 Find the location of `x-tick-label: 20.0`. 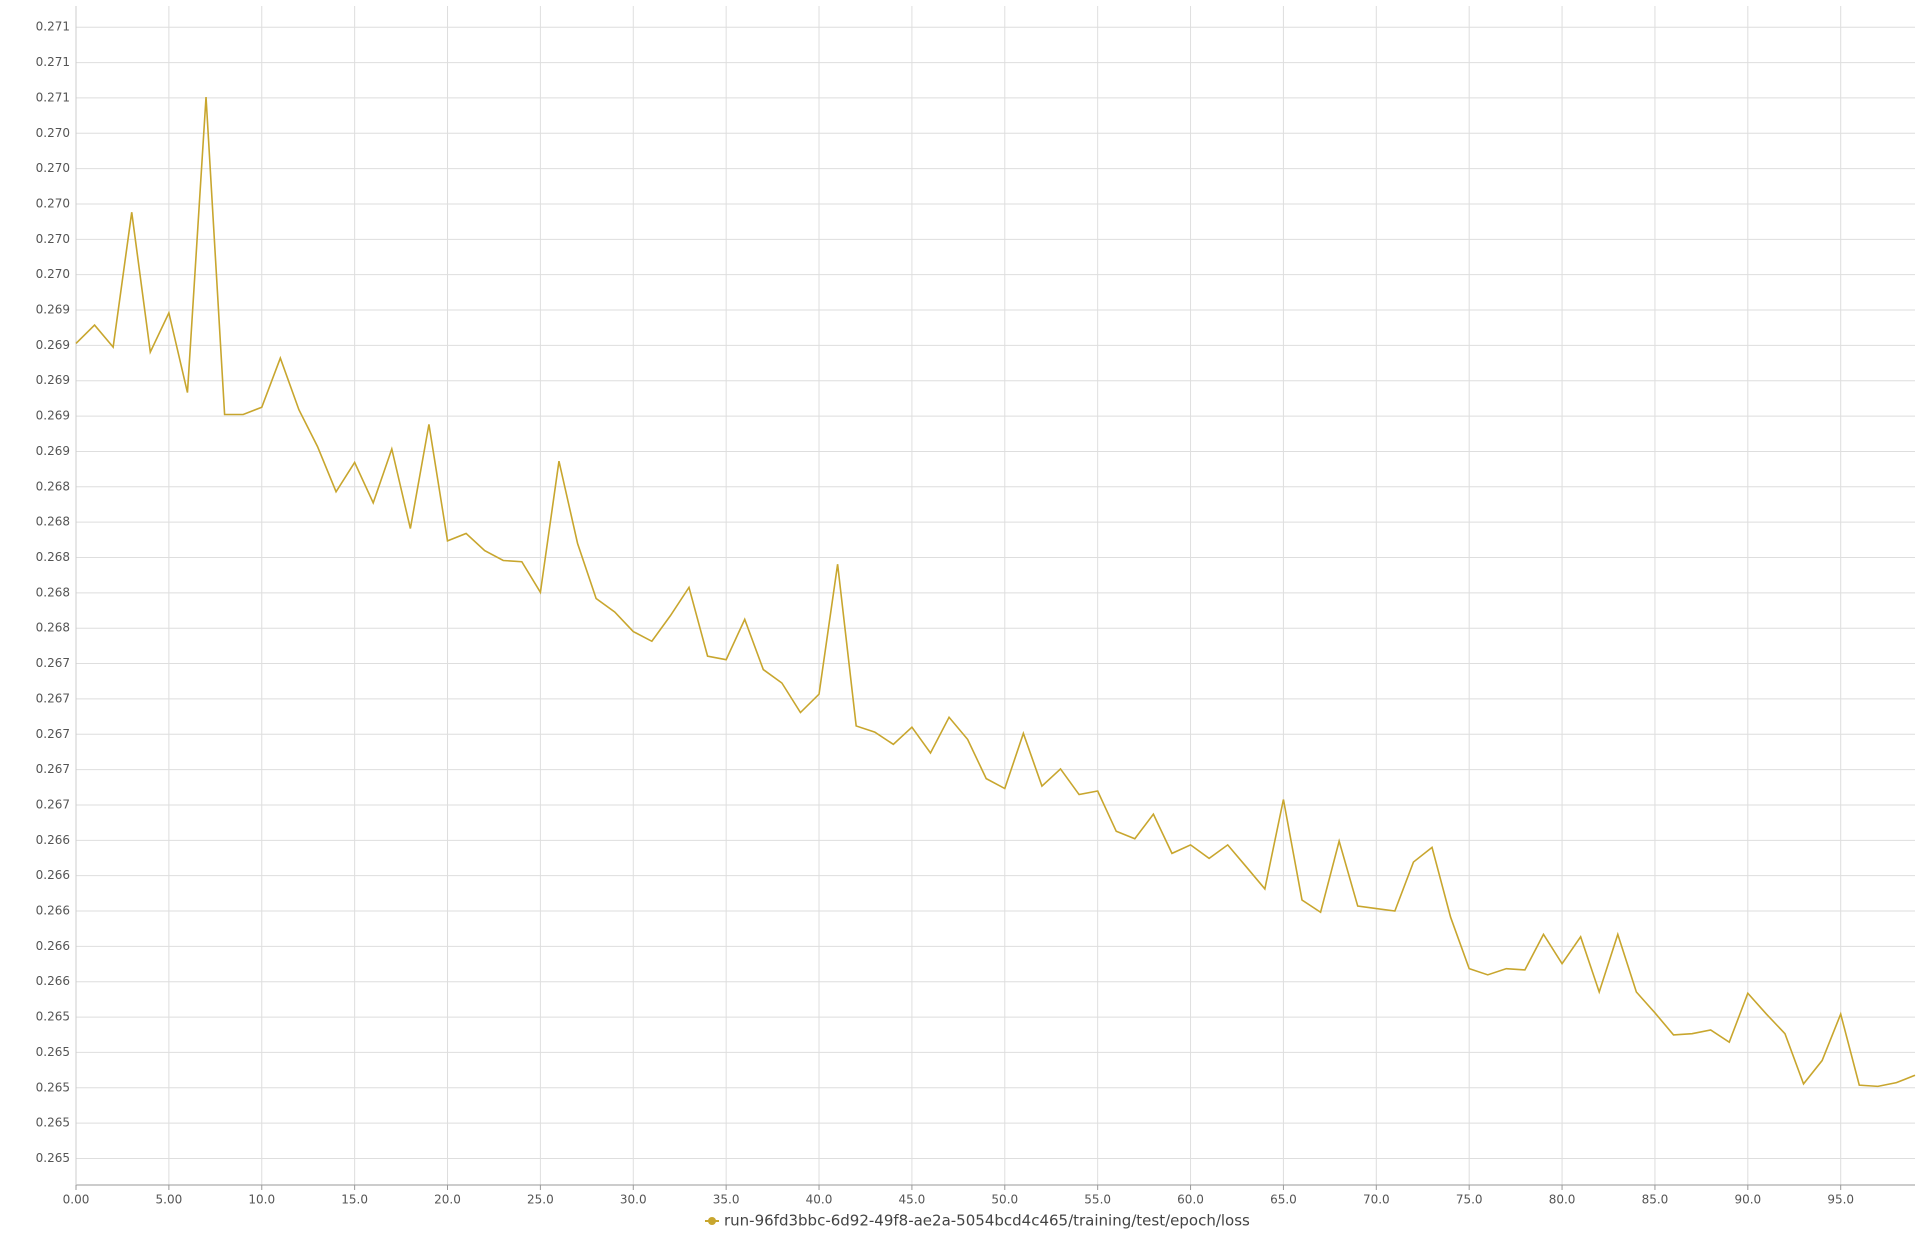

x-tick-label: 20.0 is located at coordinates (447, 1200).